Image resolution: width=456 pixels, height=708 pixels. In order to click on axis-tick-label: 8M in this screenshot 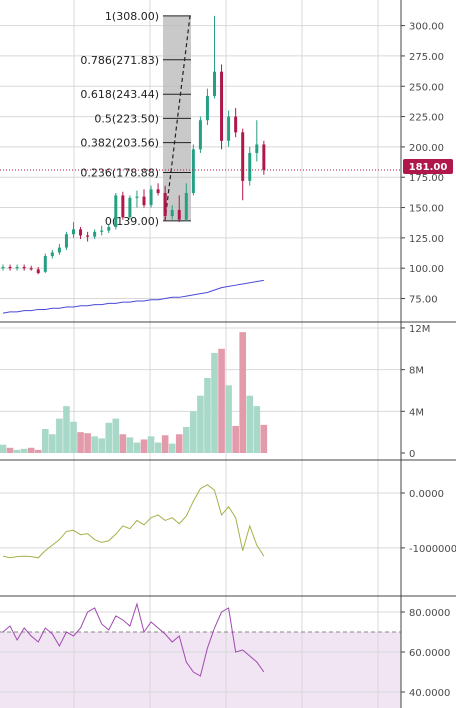, I will do `click(416, 371)`.